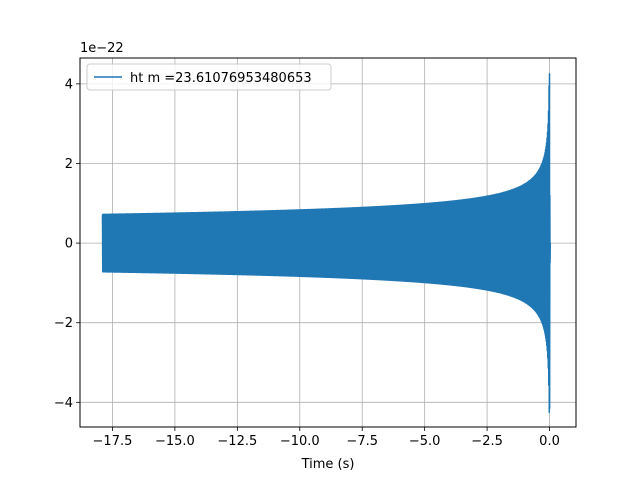 This screenshot has width=640, height=484. I want to click on x-tick-label: −5.0, so click(425, 441).